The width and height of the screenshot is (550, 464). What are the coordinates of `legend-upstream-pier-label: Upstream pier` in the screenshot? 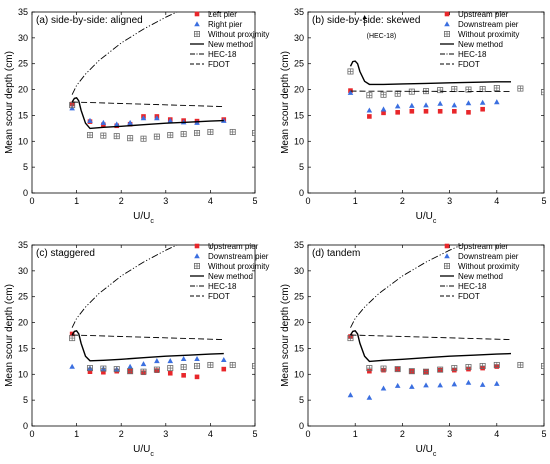 It's located at (483, 246).